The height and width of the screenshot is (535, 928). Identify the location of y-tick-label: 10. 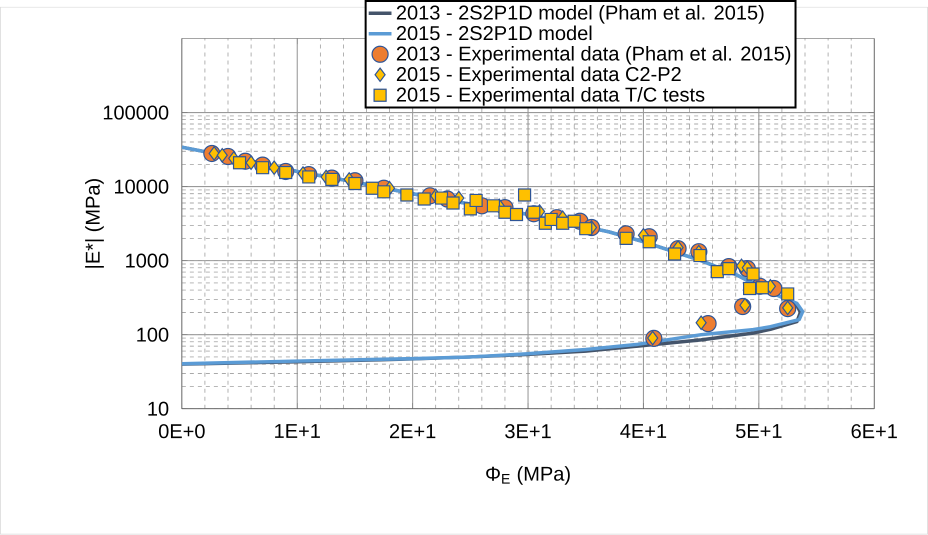
(158, 409).